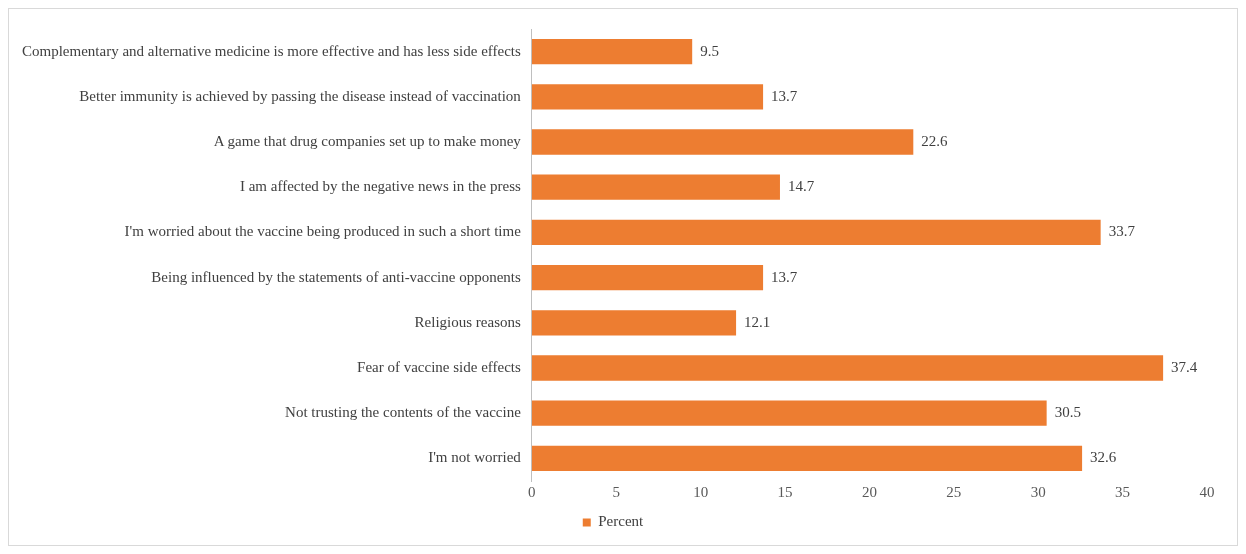 The height and width of the screenshot is (554, 1246). Describe the element at coordinates (785, 491) in the screenshot. I see `x-tick-label: 15` at that location.